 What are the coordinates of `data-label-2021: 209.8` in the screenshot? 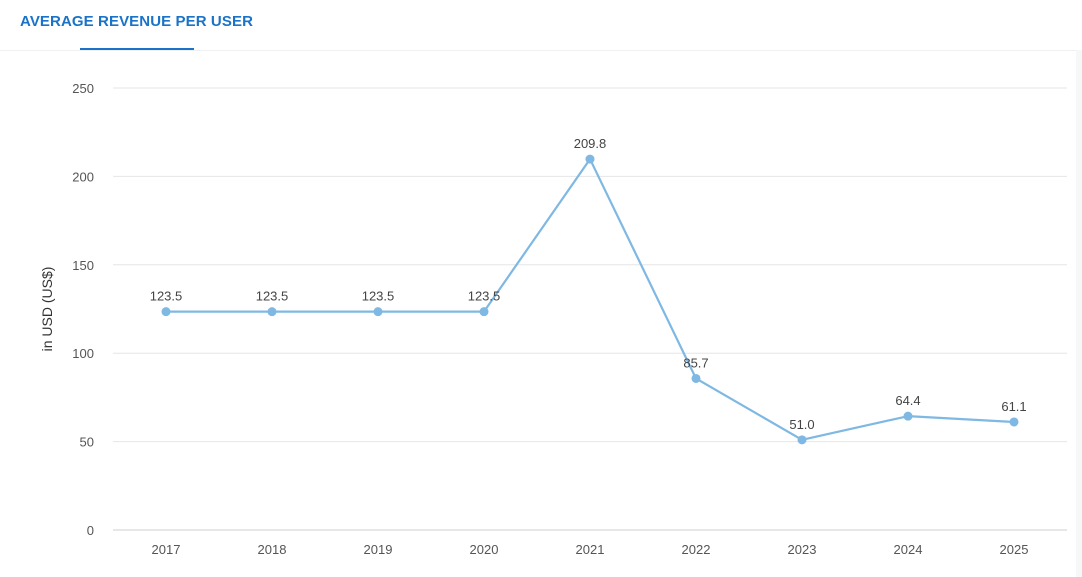 It's located at (590, 143).